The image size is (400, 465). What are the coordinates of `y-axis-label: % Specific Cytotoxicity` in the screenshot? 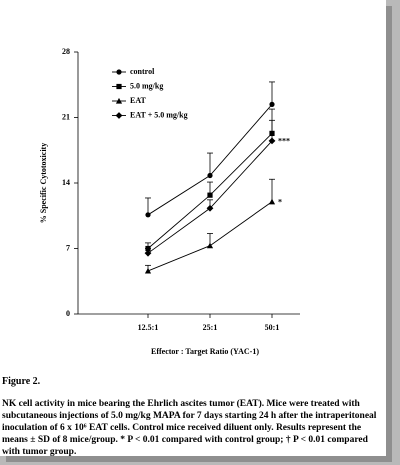 It's located at (43, 183).